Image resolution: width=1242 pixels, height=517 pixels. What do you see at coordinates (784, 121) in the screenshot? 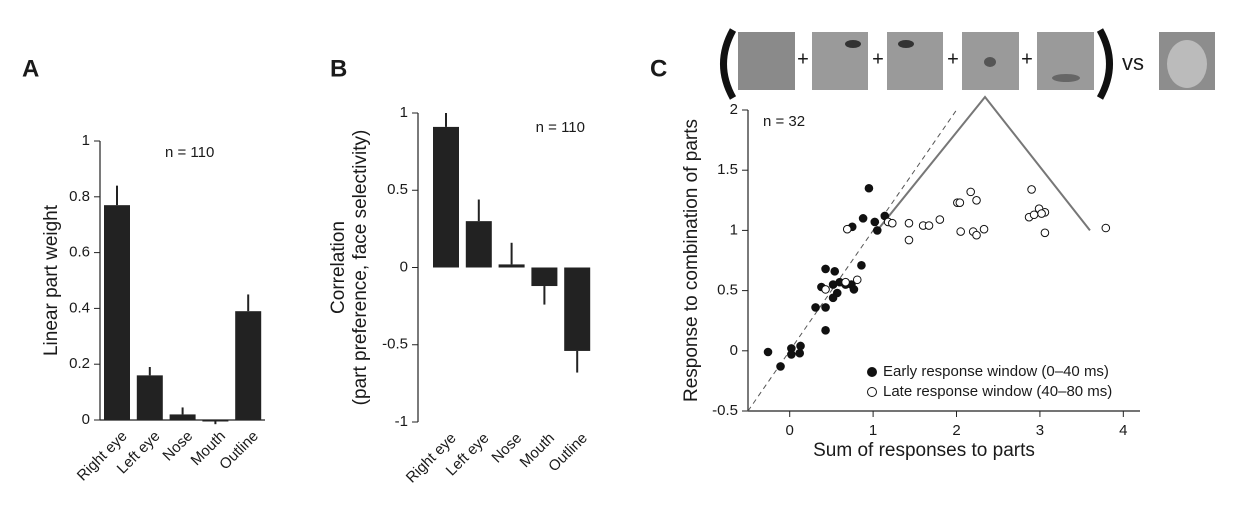
I see `annotation: n = 32` at bounding box center [784, 121].